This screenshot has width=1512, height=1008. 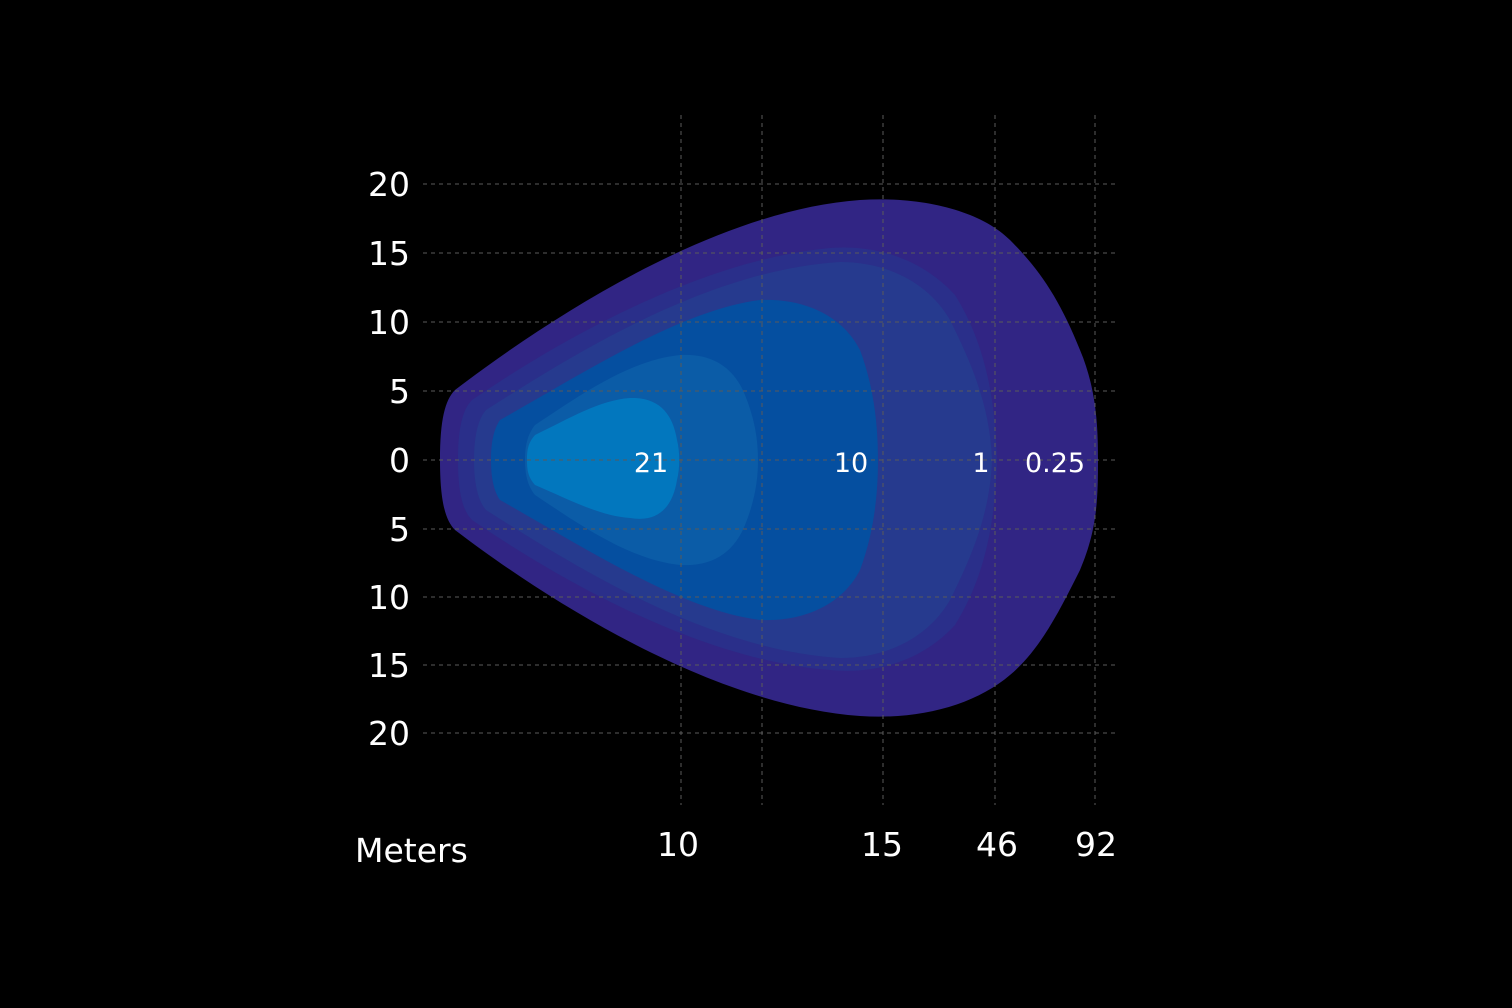 What do you see at coordinates (399, 460) in the screenshot?
I see `y-tick-label: 0` at bounding box center [399, 460].